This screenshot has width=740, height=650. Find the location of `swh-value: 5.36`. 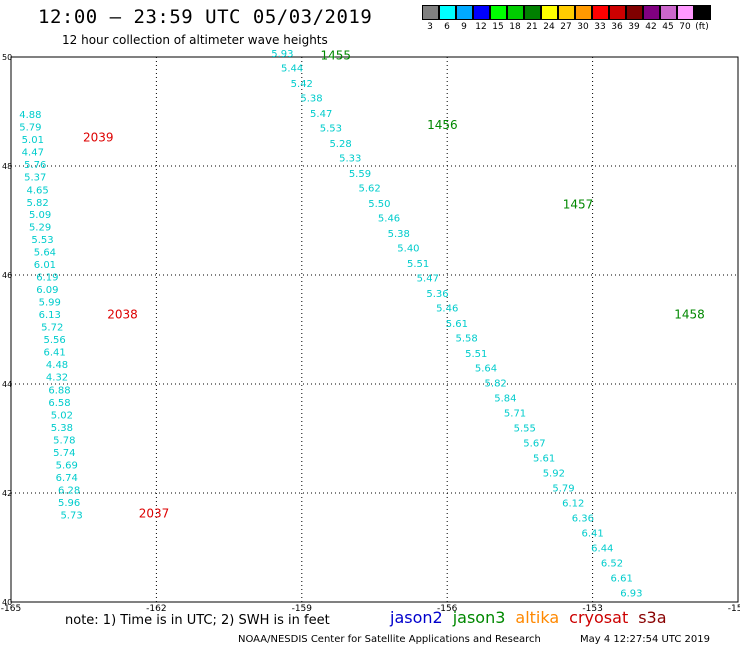

swh-value: 5.36 is located at coordinates (437, 294).